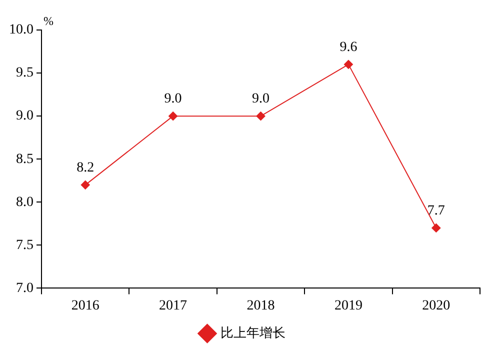  I want to click on y-tick-label: 9.0, so click(25, 116).